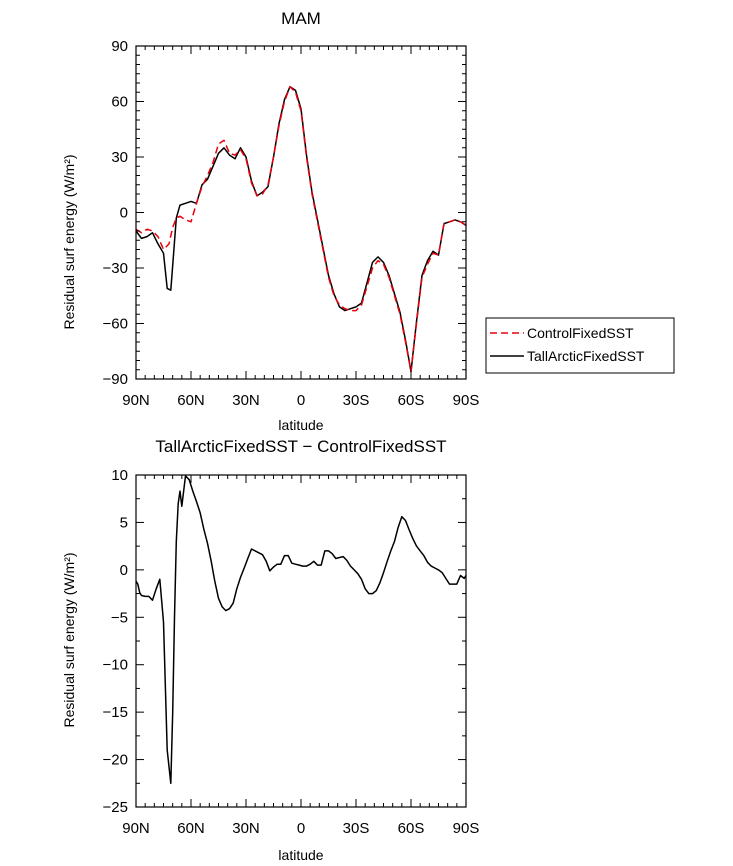  I want to click on y-tick-label: 30, so click(119, 157).